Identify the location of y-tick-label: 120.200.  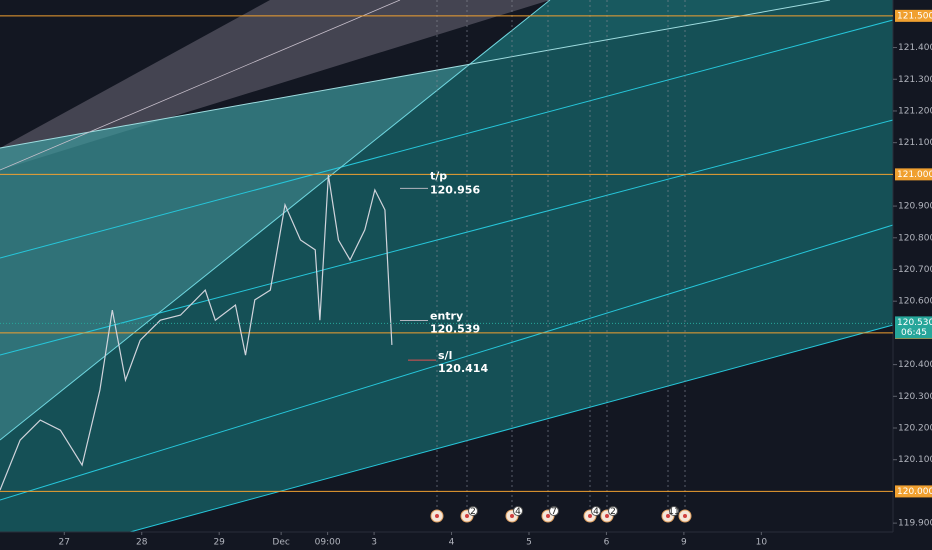
(915, 429).